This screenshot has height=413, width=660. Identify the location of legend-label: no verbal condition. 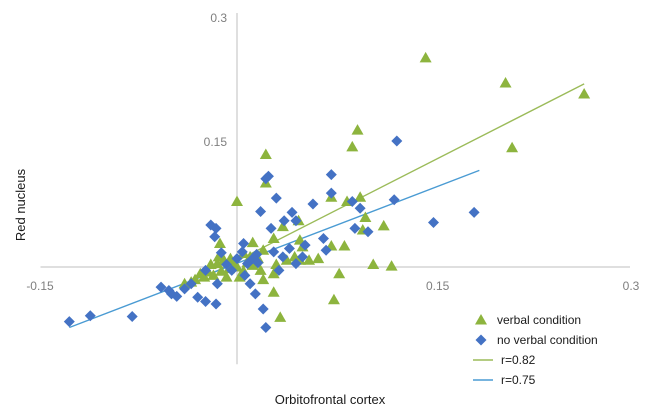
(547, 340).